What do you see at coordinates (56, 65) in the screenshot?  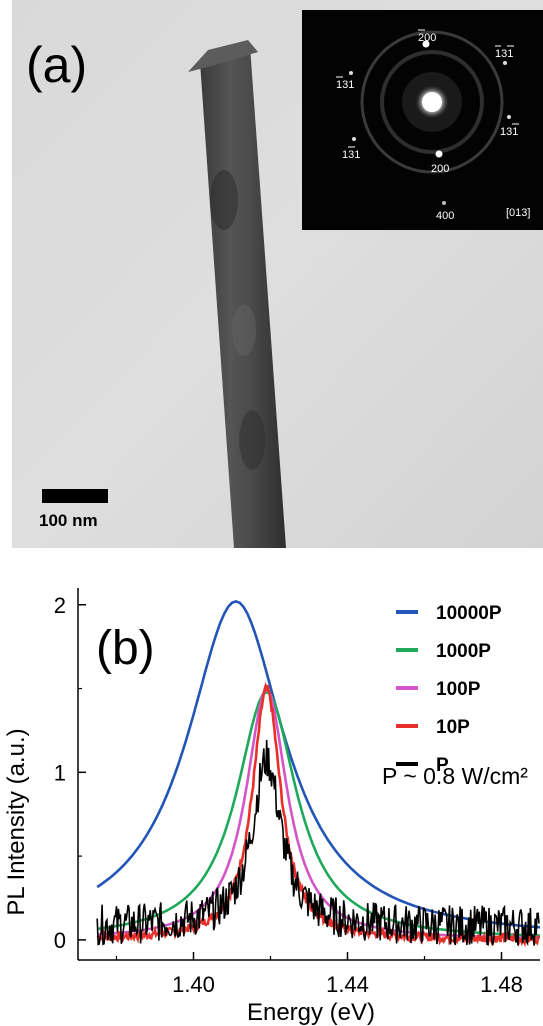 I see `panel-a-label: (a)` at bounding box center [56, 65].